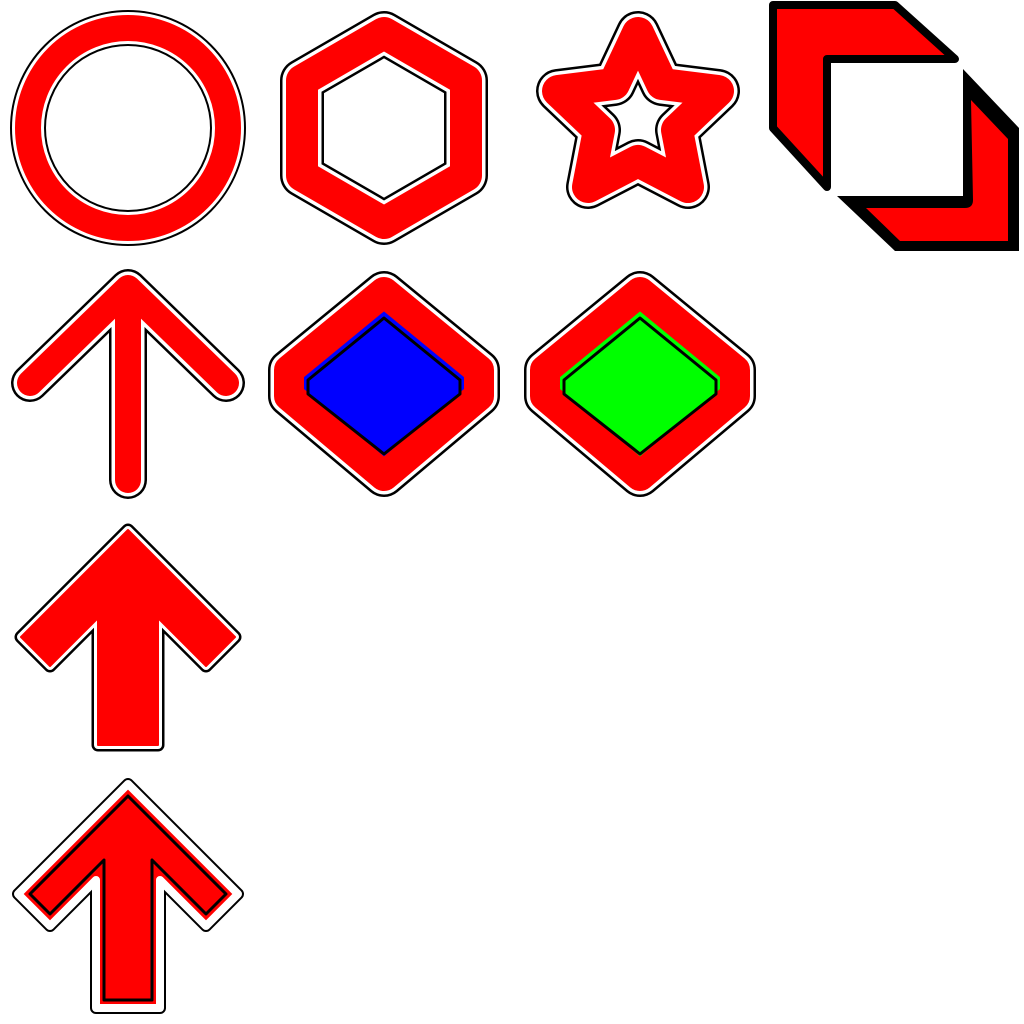  I want to click on ring-icon, so click(128, 128).